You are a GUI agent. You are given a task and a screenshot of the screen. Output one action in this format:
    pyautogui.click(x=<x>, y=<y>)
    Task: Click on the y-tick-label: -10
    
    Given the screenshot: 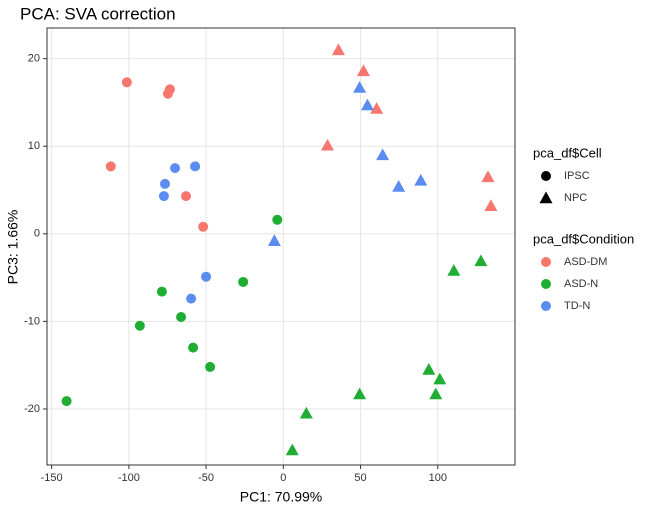 What is the action you would take?
    pyautogui.click(x=32, y=321)
    